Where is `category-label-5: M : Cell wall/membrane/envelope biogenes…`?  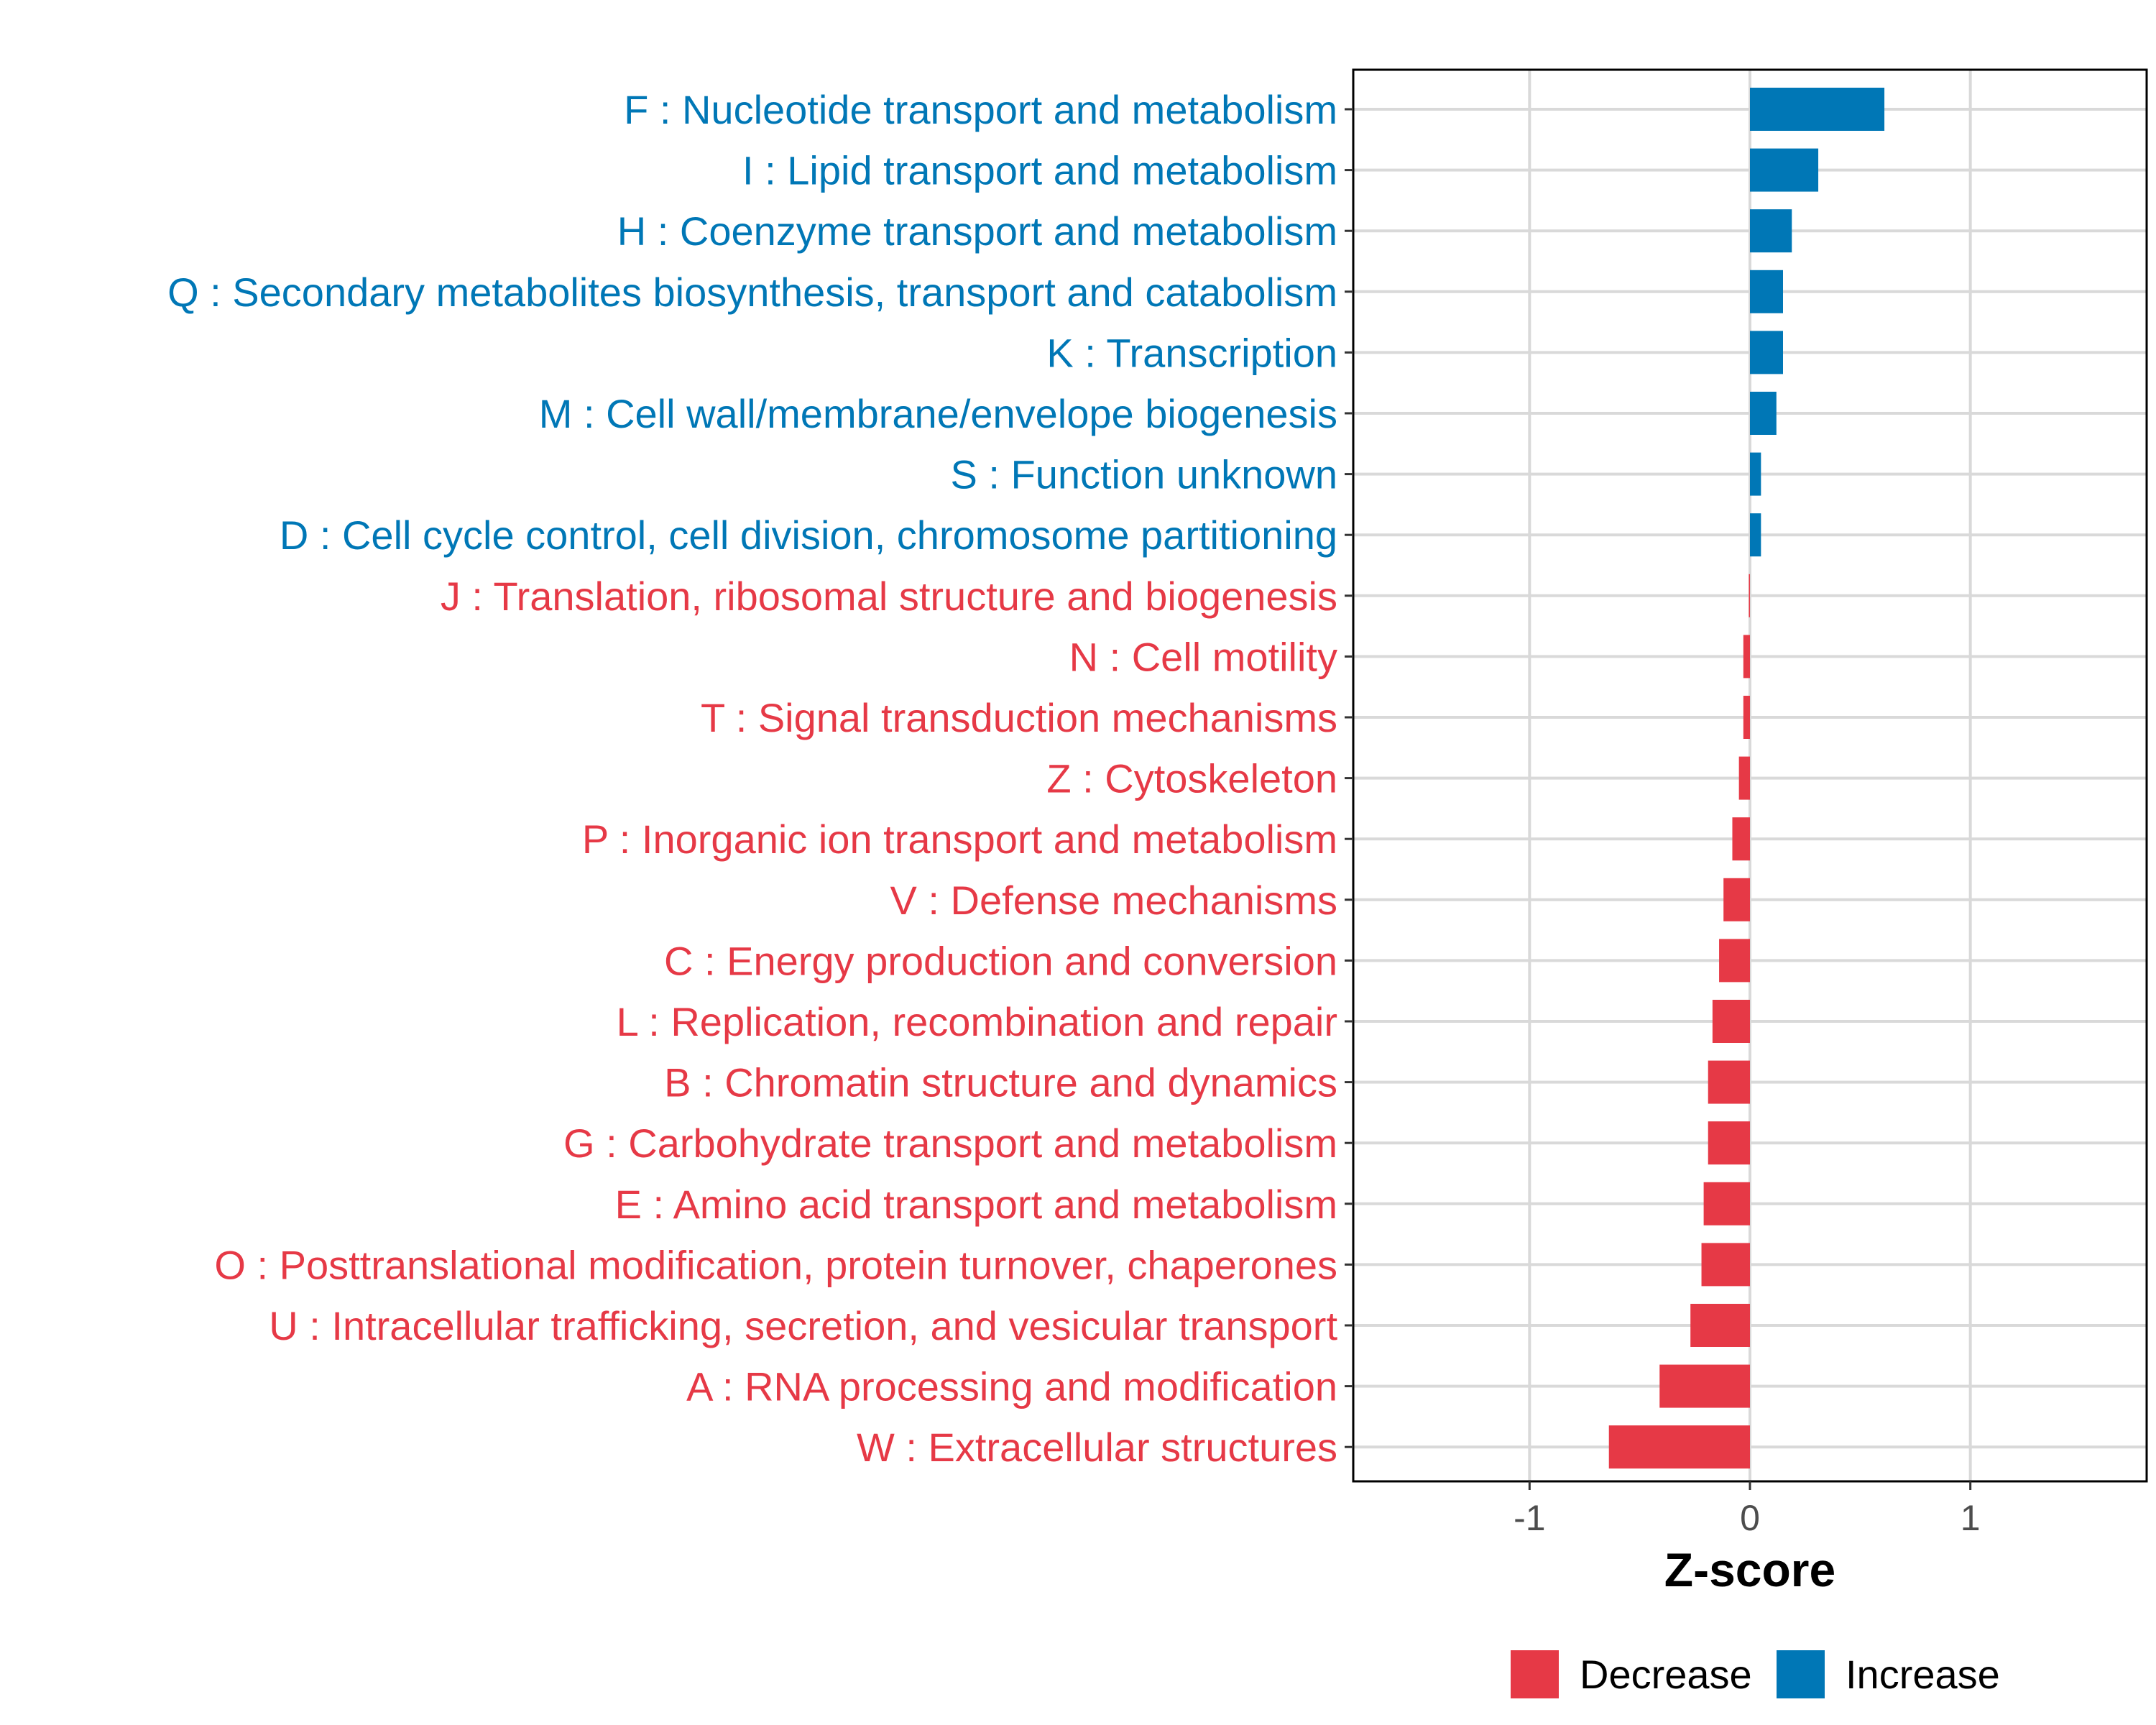 category-label-5: M : Cell wall/membrane/envelope biogenes… is located at coordinates (938, 413).